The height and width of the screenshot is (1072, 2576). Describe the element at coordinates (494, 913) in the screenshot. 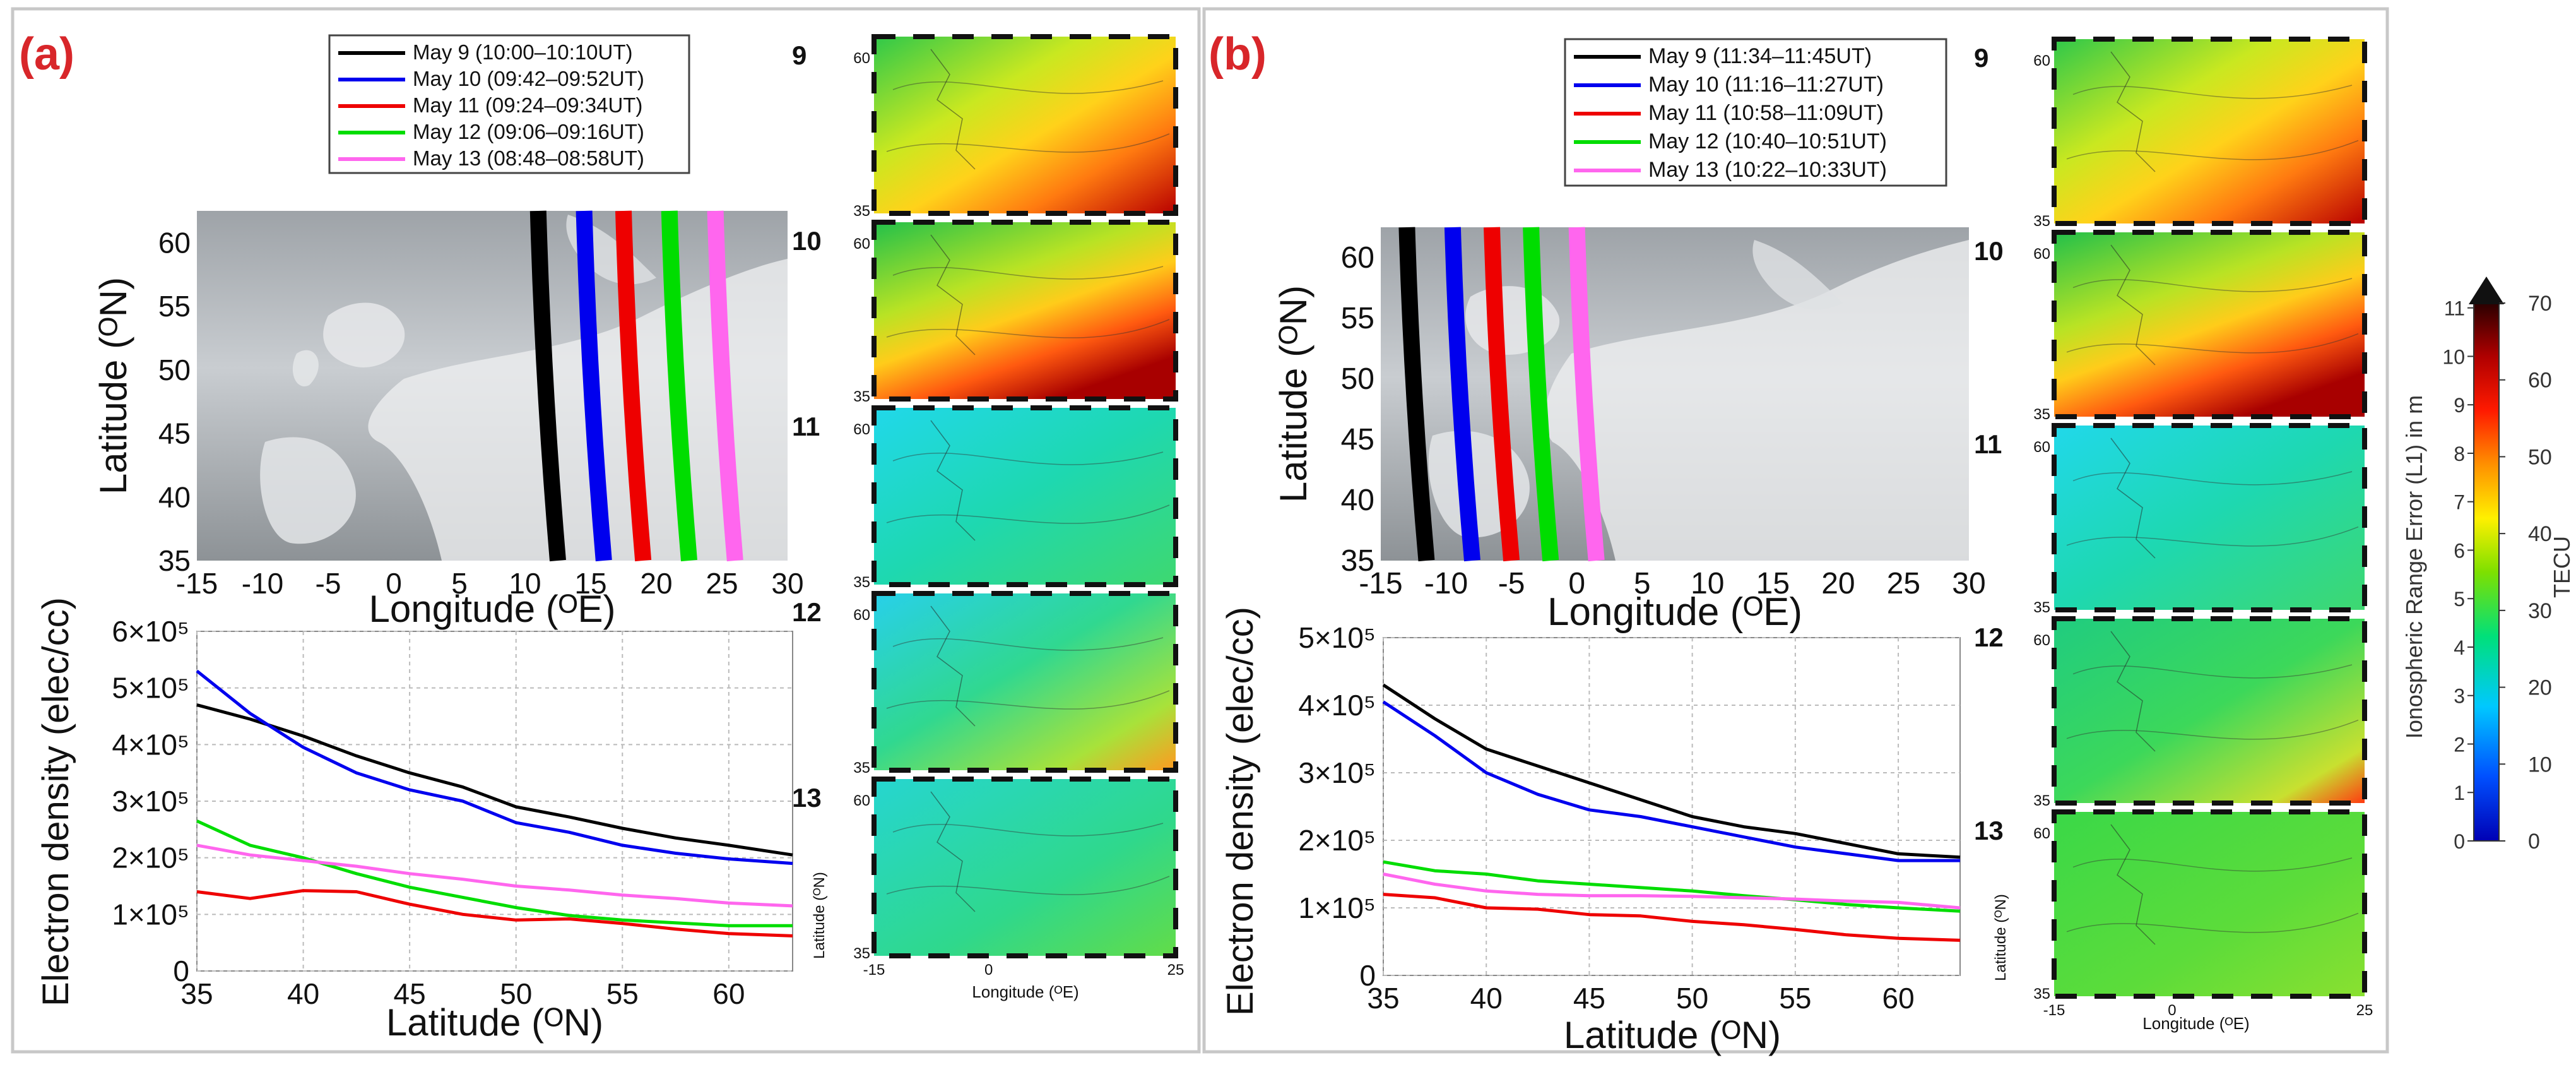

I see `series-line-may11` at that location.